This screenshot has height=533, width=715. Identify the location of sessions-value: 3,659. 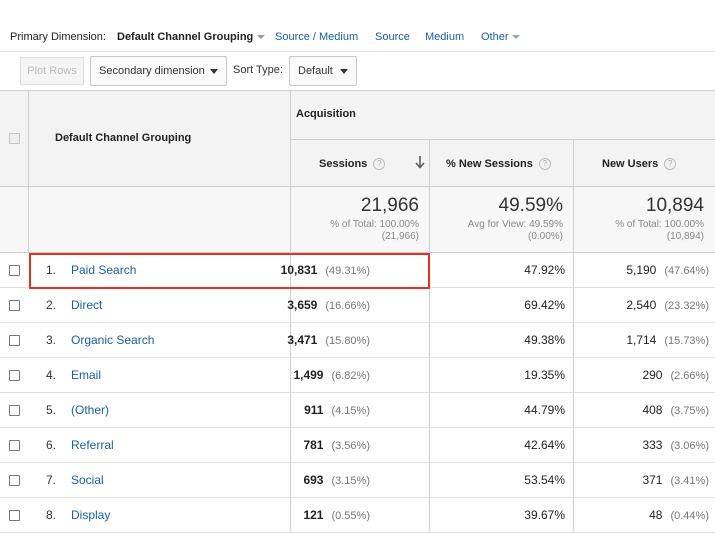
(302, 305).